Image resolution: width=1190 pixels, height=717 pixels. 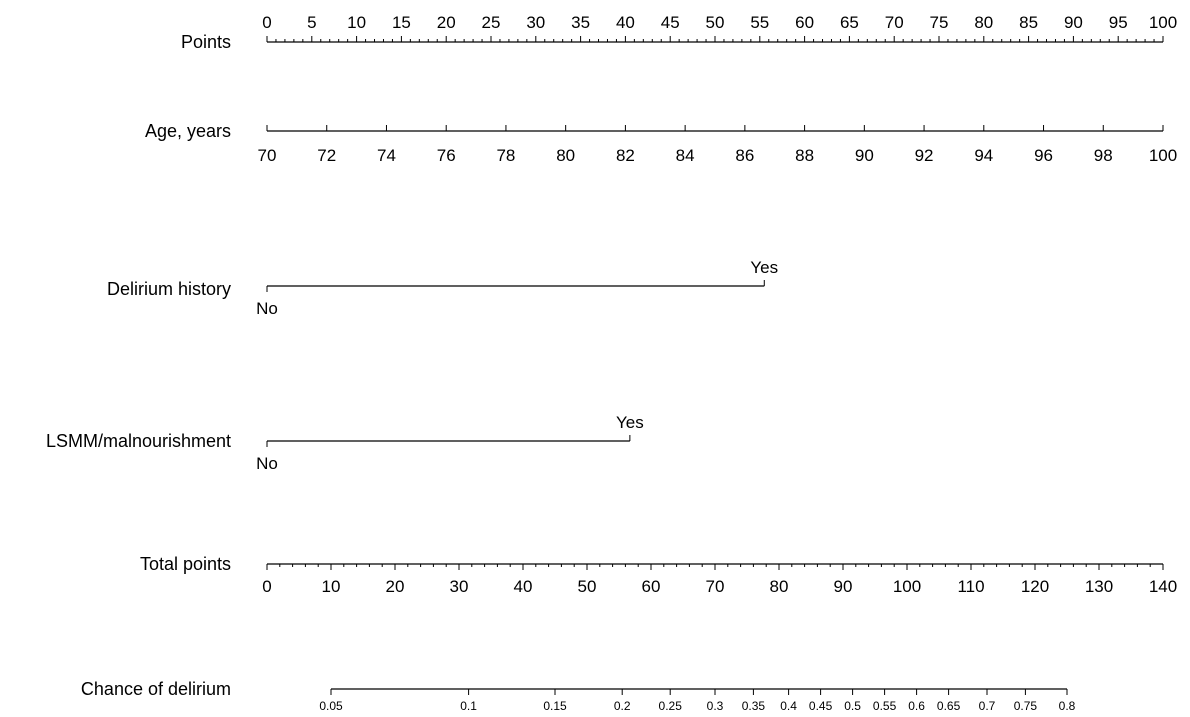 What do you see at coordinates (924, 155) in the screenshot?
I see `tick-label: 92` at bounding box center [924, 155].